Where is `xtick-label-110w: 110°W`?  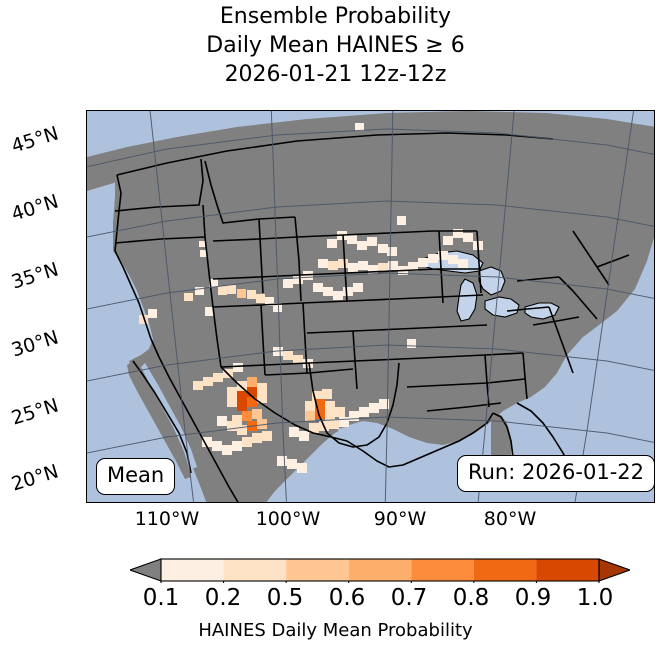
xtick-label-110w: 110°W is located at coordinates (167, 519).